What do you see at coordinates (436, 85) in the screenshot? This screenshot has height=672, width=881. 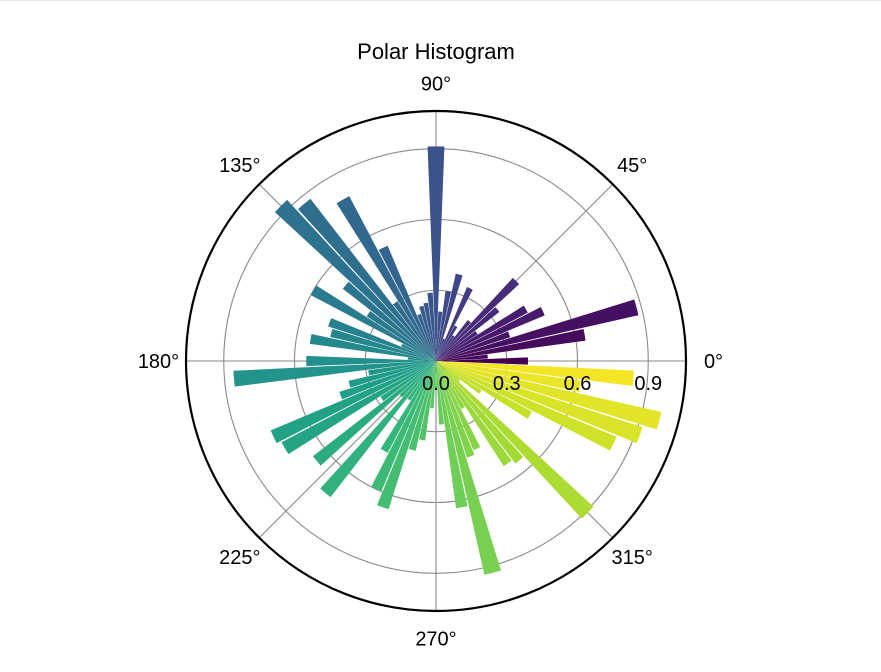 I see `angle-tick-label: 90°` at bounding box center [436, 85].